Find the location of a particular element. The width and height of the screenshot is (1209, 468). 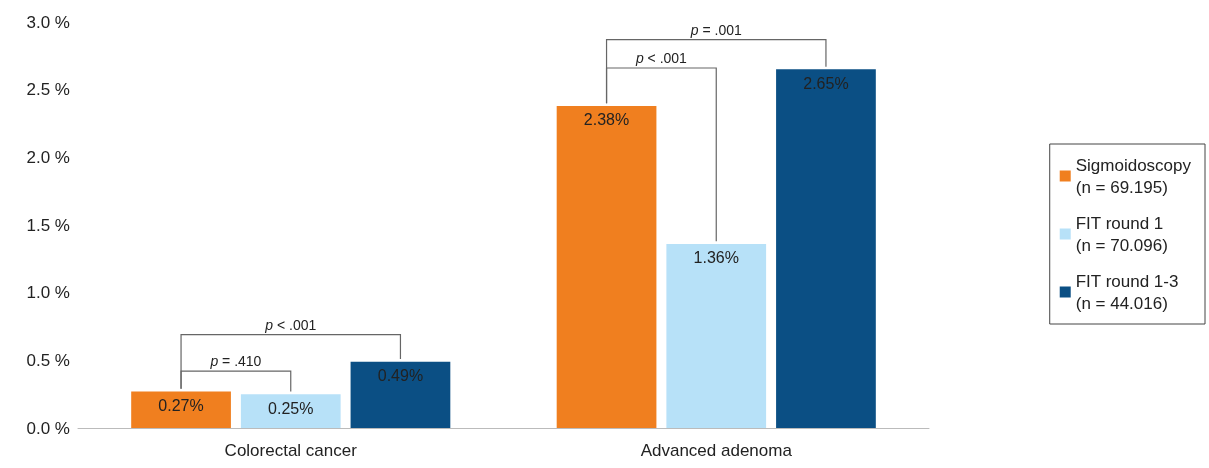

annotation: p = .001 is located at coordinates (715, 29).